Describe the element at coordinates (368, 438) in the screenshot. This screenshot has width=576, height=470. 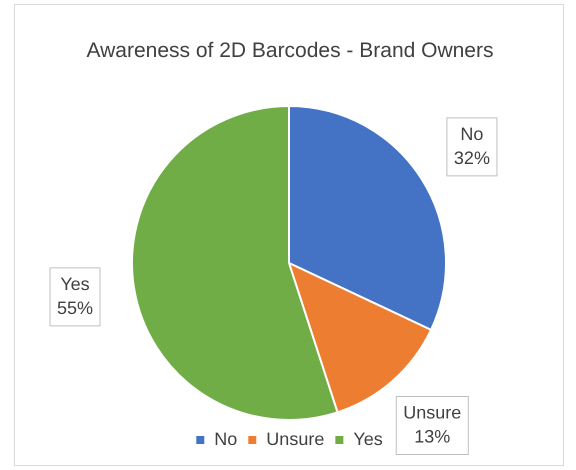
I see `legend-label: Yes` at that location.